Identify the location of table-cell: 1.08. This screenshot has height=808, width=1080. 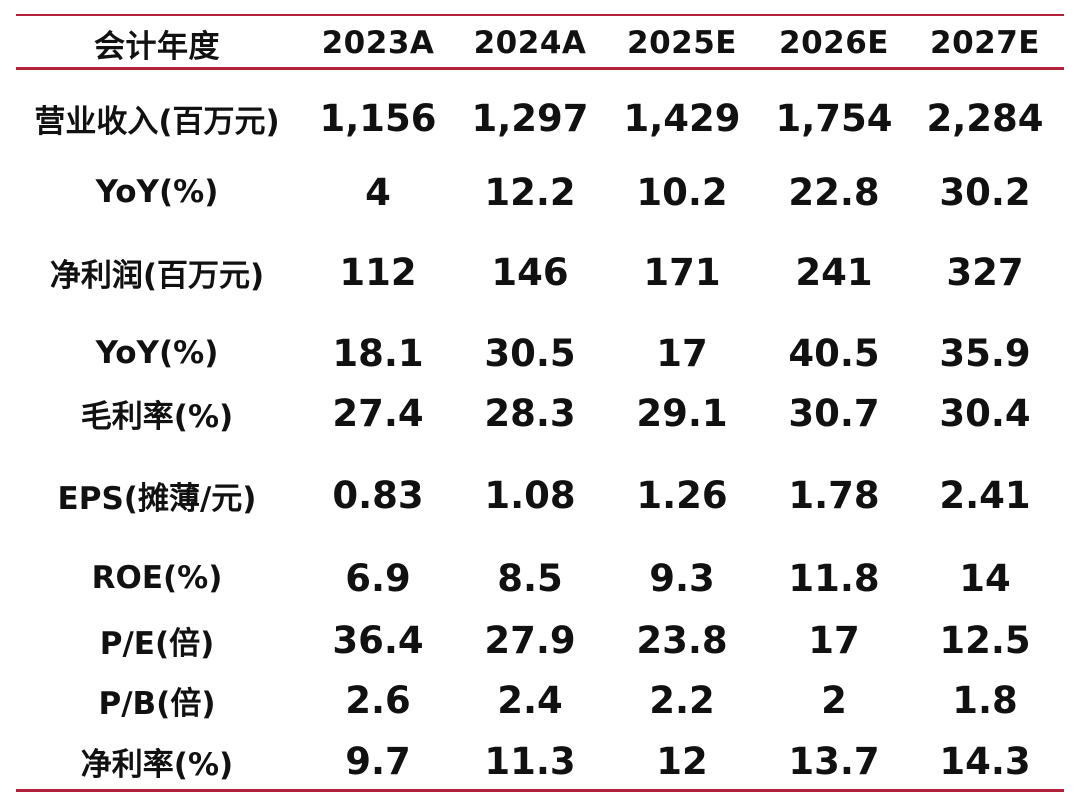
(530, 495).